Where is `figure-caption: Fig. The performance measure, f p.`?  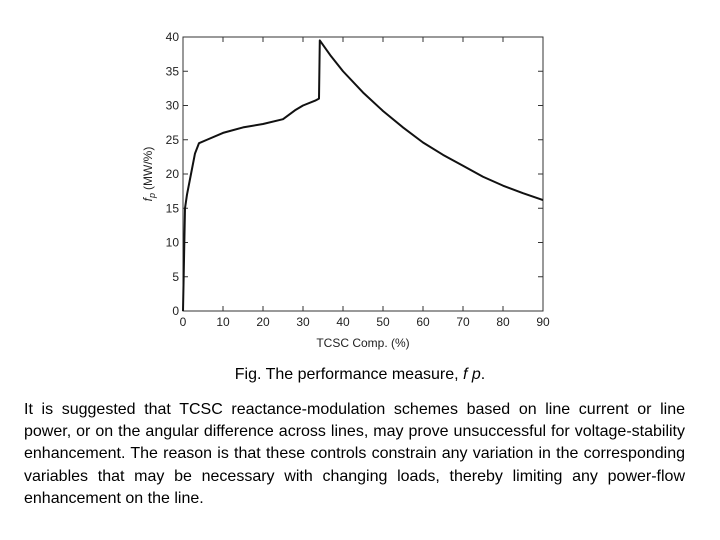
figure-caption: Fig. The performance measure, f p. is located at coordinates (360, 375).